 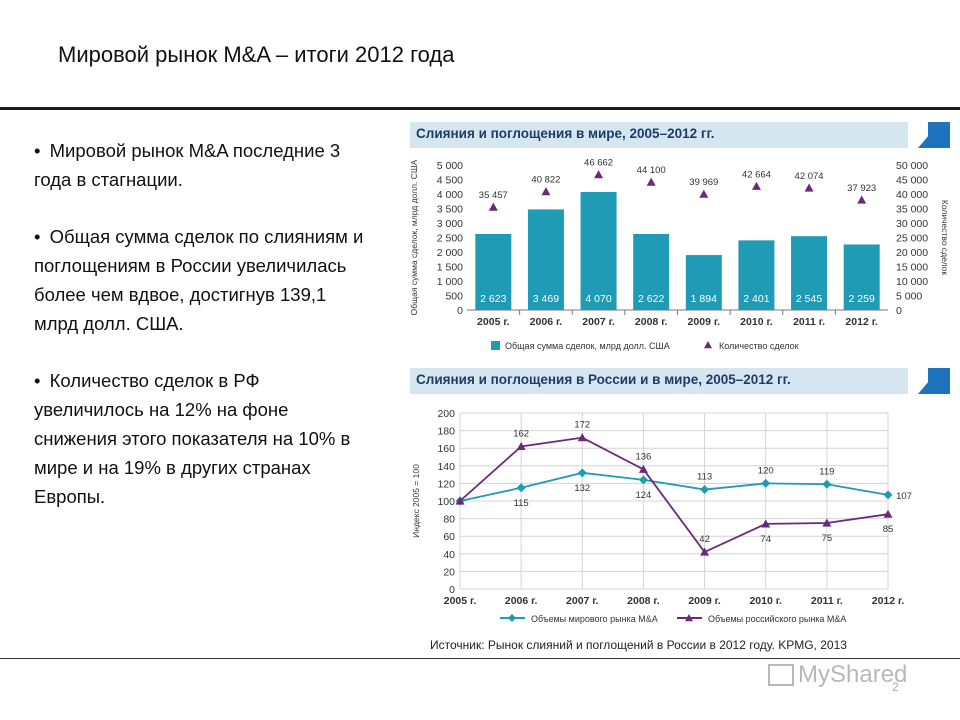 What do you see at coordinates (862, 299) in the screenshot?
I see `bar-value-label: 2 259` at bounding box center [862, 299].